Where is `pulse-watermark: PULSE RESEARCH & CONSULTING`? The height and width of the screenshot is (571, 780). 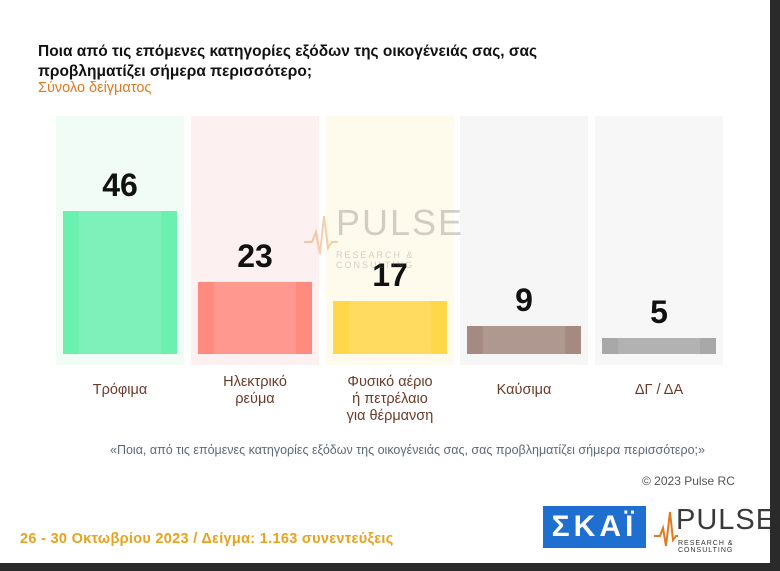
pulse-watermark: PULSE RESEARCH & CONSULTING is located at coordinates (394, 237).